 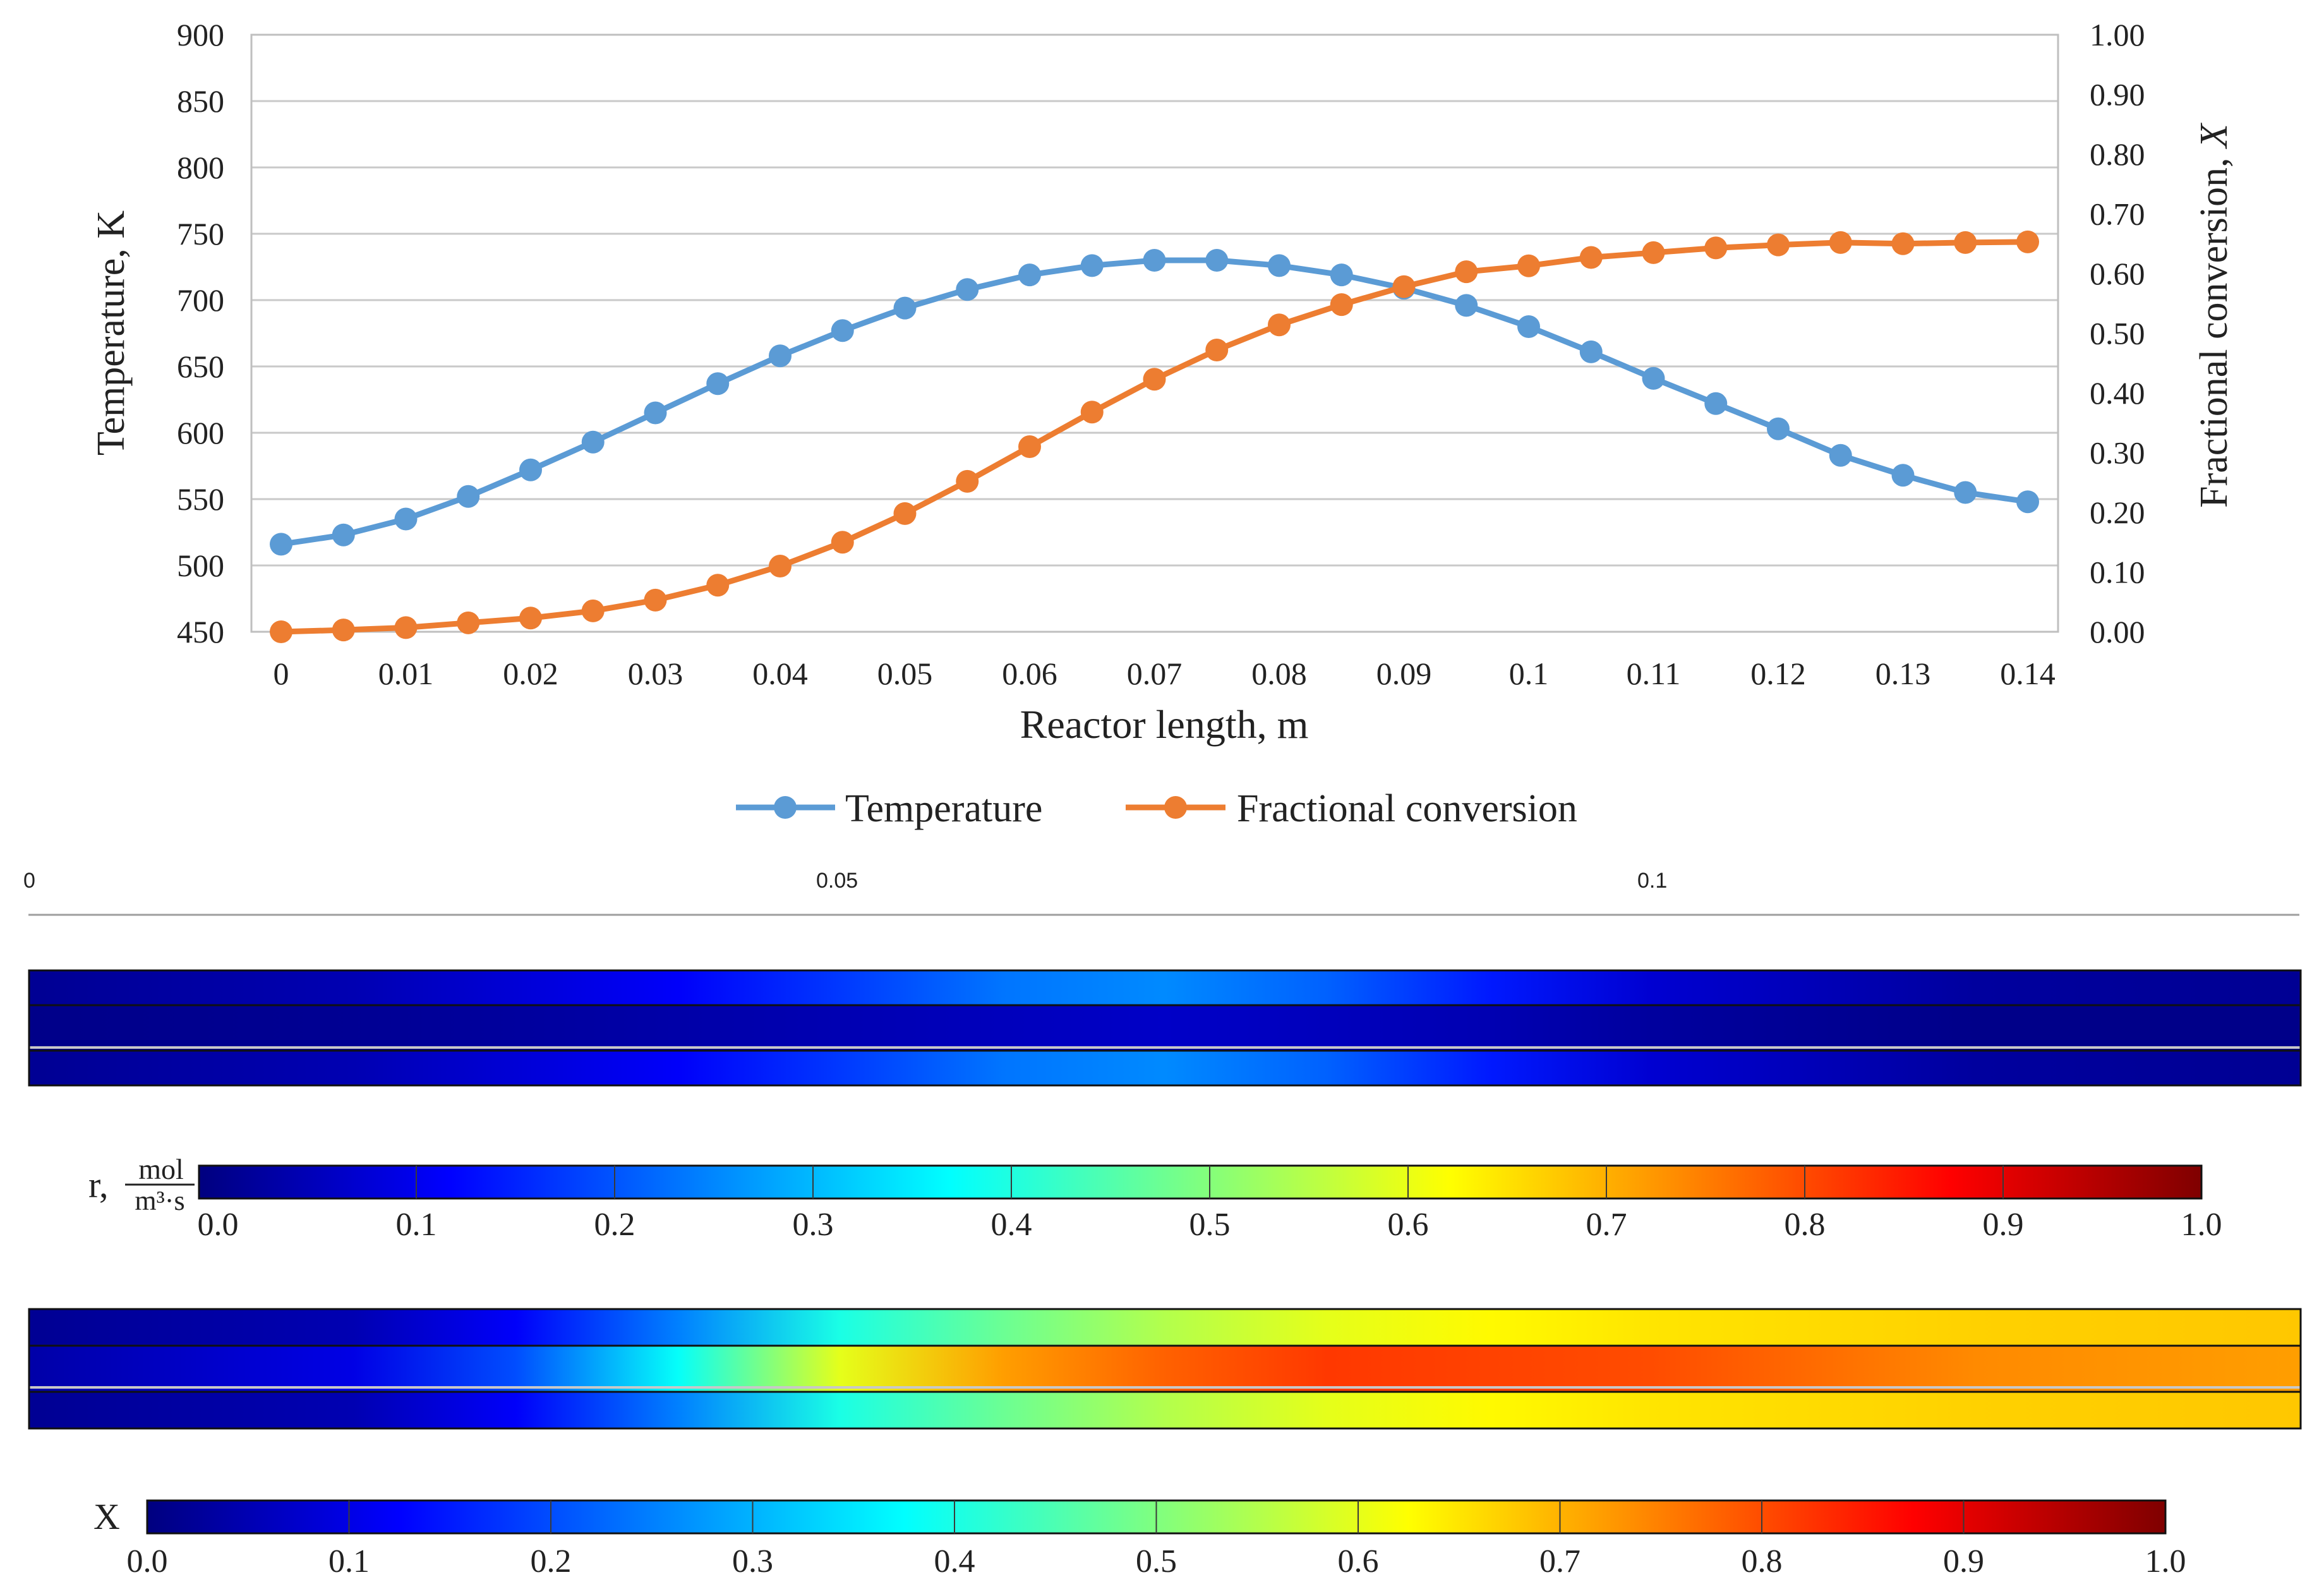 I want to click on y2-tick-label: 0.80, so click(x=2117, y=154).